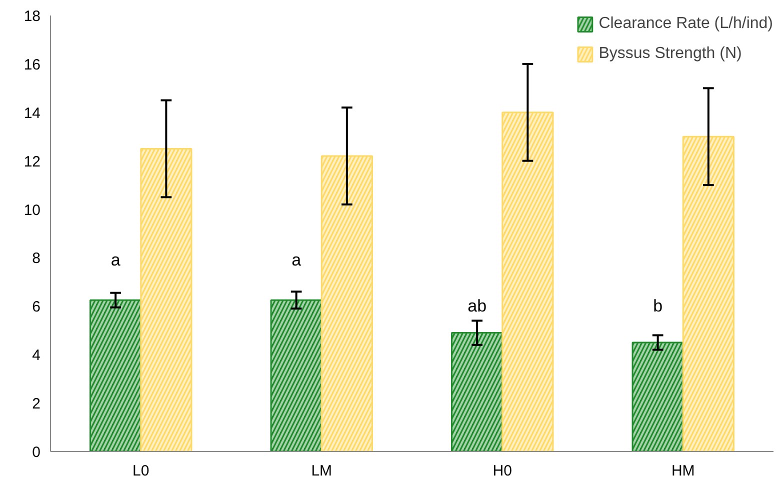 This screenshot has height=491, width=783. I want to click on y-tick-label: 14, so click(32, 113).